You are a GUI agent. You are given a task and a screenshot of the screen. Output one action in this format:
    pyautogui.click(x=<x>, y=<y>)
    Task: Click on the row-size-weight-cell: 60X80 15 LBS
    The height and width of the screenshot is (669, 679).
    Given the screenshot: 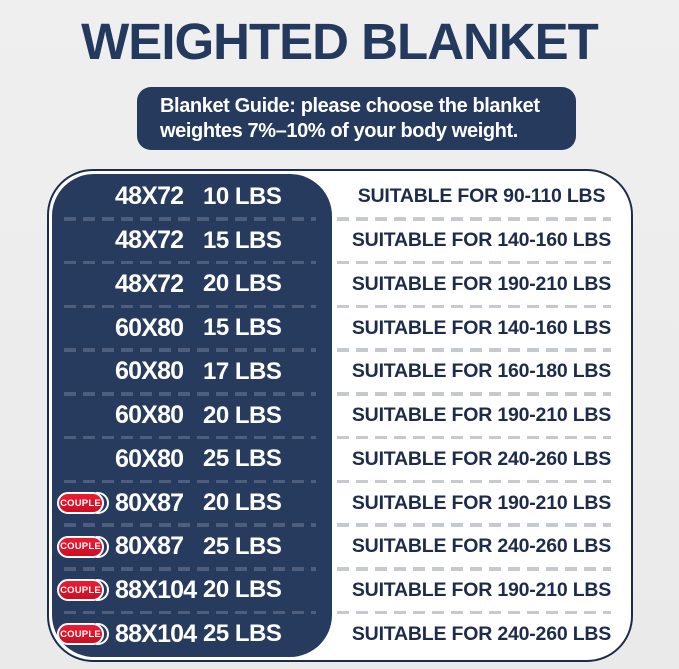 What is the action you would take?
    pyautogui.click(x=190, y=328)
    